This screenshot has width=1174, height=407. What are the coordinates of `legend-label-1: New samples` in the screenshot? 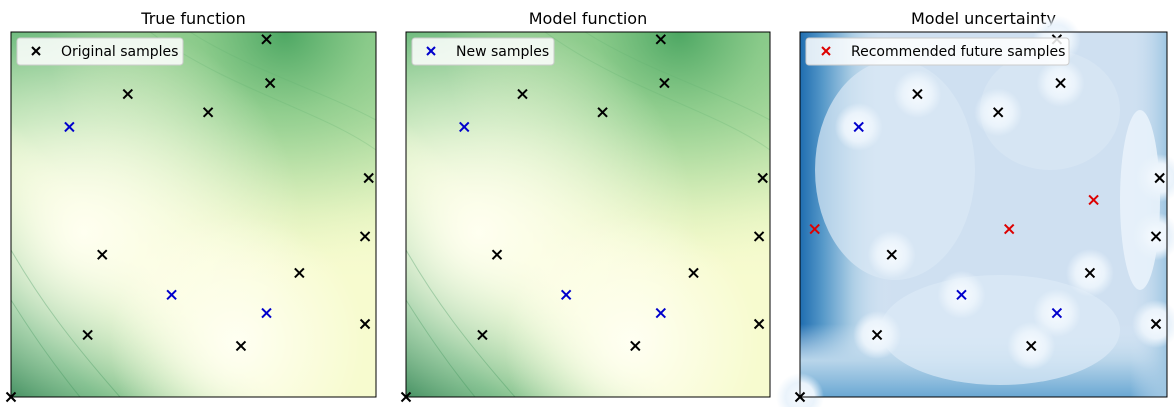 It's located at (502, 52).